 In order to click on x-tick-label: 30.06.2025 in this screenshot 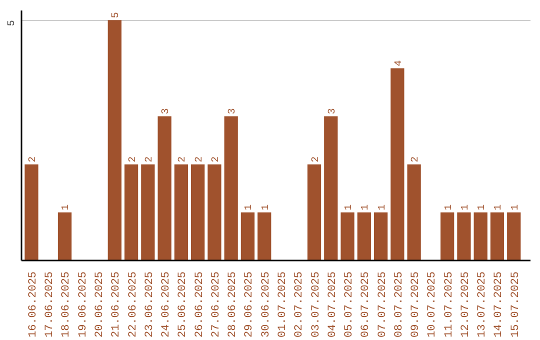, I will do `click(266, 304)`.